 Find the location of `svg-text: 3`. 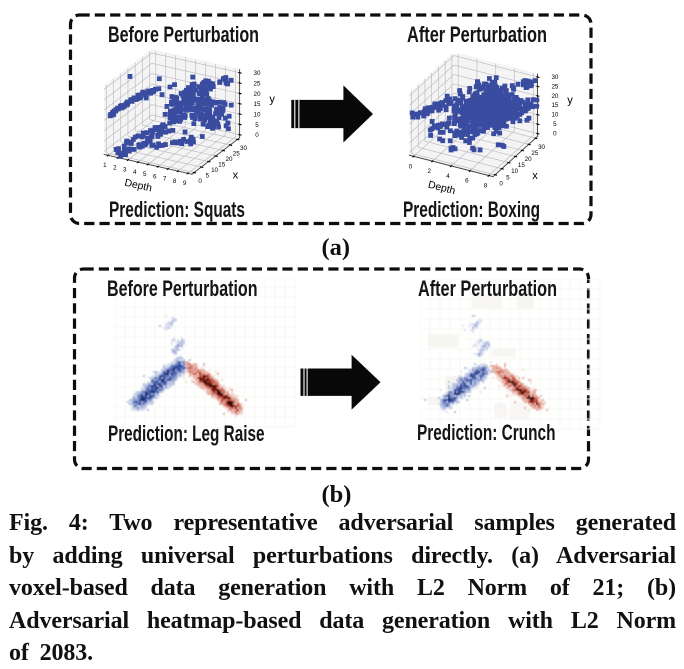

svg-text: 3 is located at coordinates (125, 169).